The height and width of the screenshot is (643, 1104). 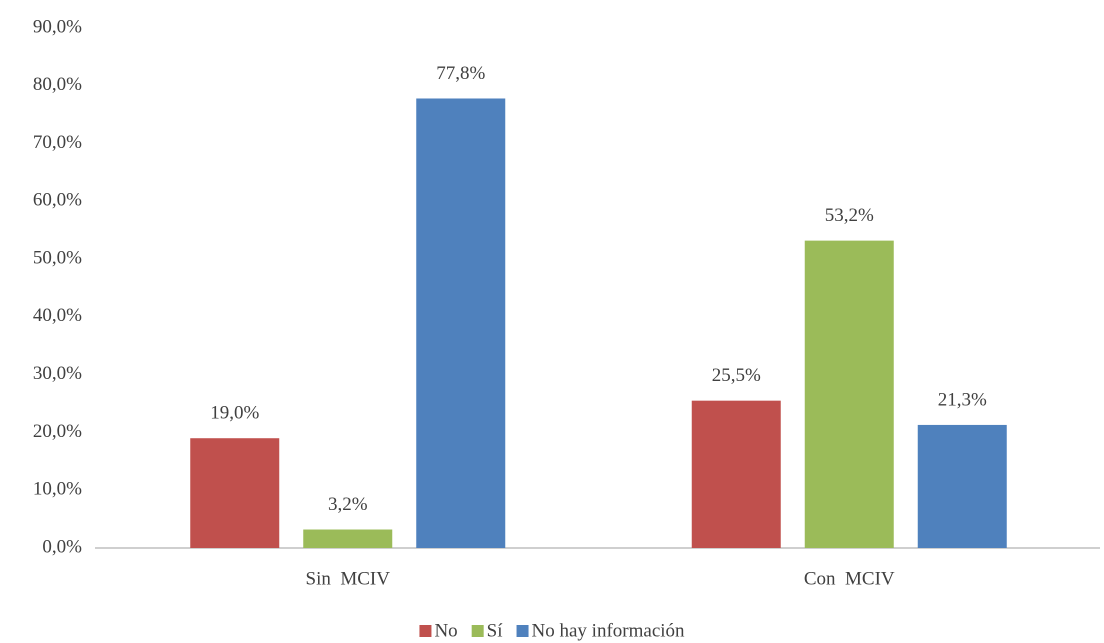 What do you see at coordinates (57, 489) in the screenshot?
I see `y-tick-label: 10,0%` at bounding box center [57, 489].